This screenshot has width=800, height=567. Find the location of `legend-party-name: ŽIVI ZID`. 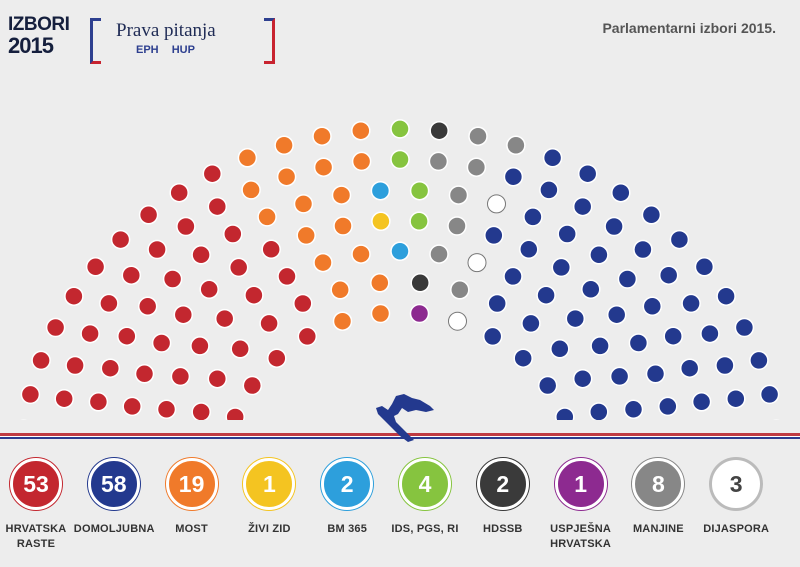

legend-party-name: ŽIVI ZID is located at coordinates (269, 529).